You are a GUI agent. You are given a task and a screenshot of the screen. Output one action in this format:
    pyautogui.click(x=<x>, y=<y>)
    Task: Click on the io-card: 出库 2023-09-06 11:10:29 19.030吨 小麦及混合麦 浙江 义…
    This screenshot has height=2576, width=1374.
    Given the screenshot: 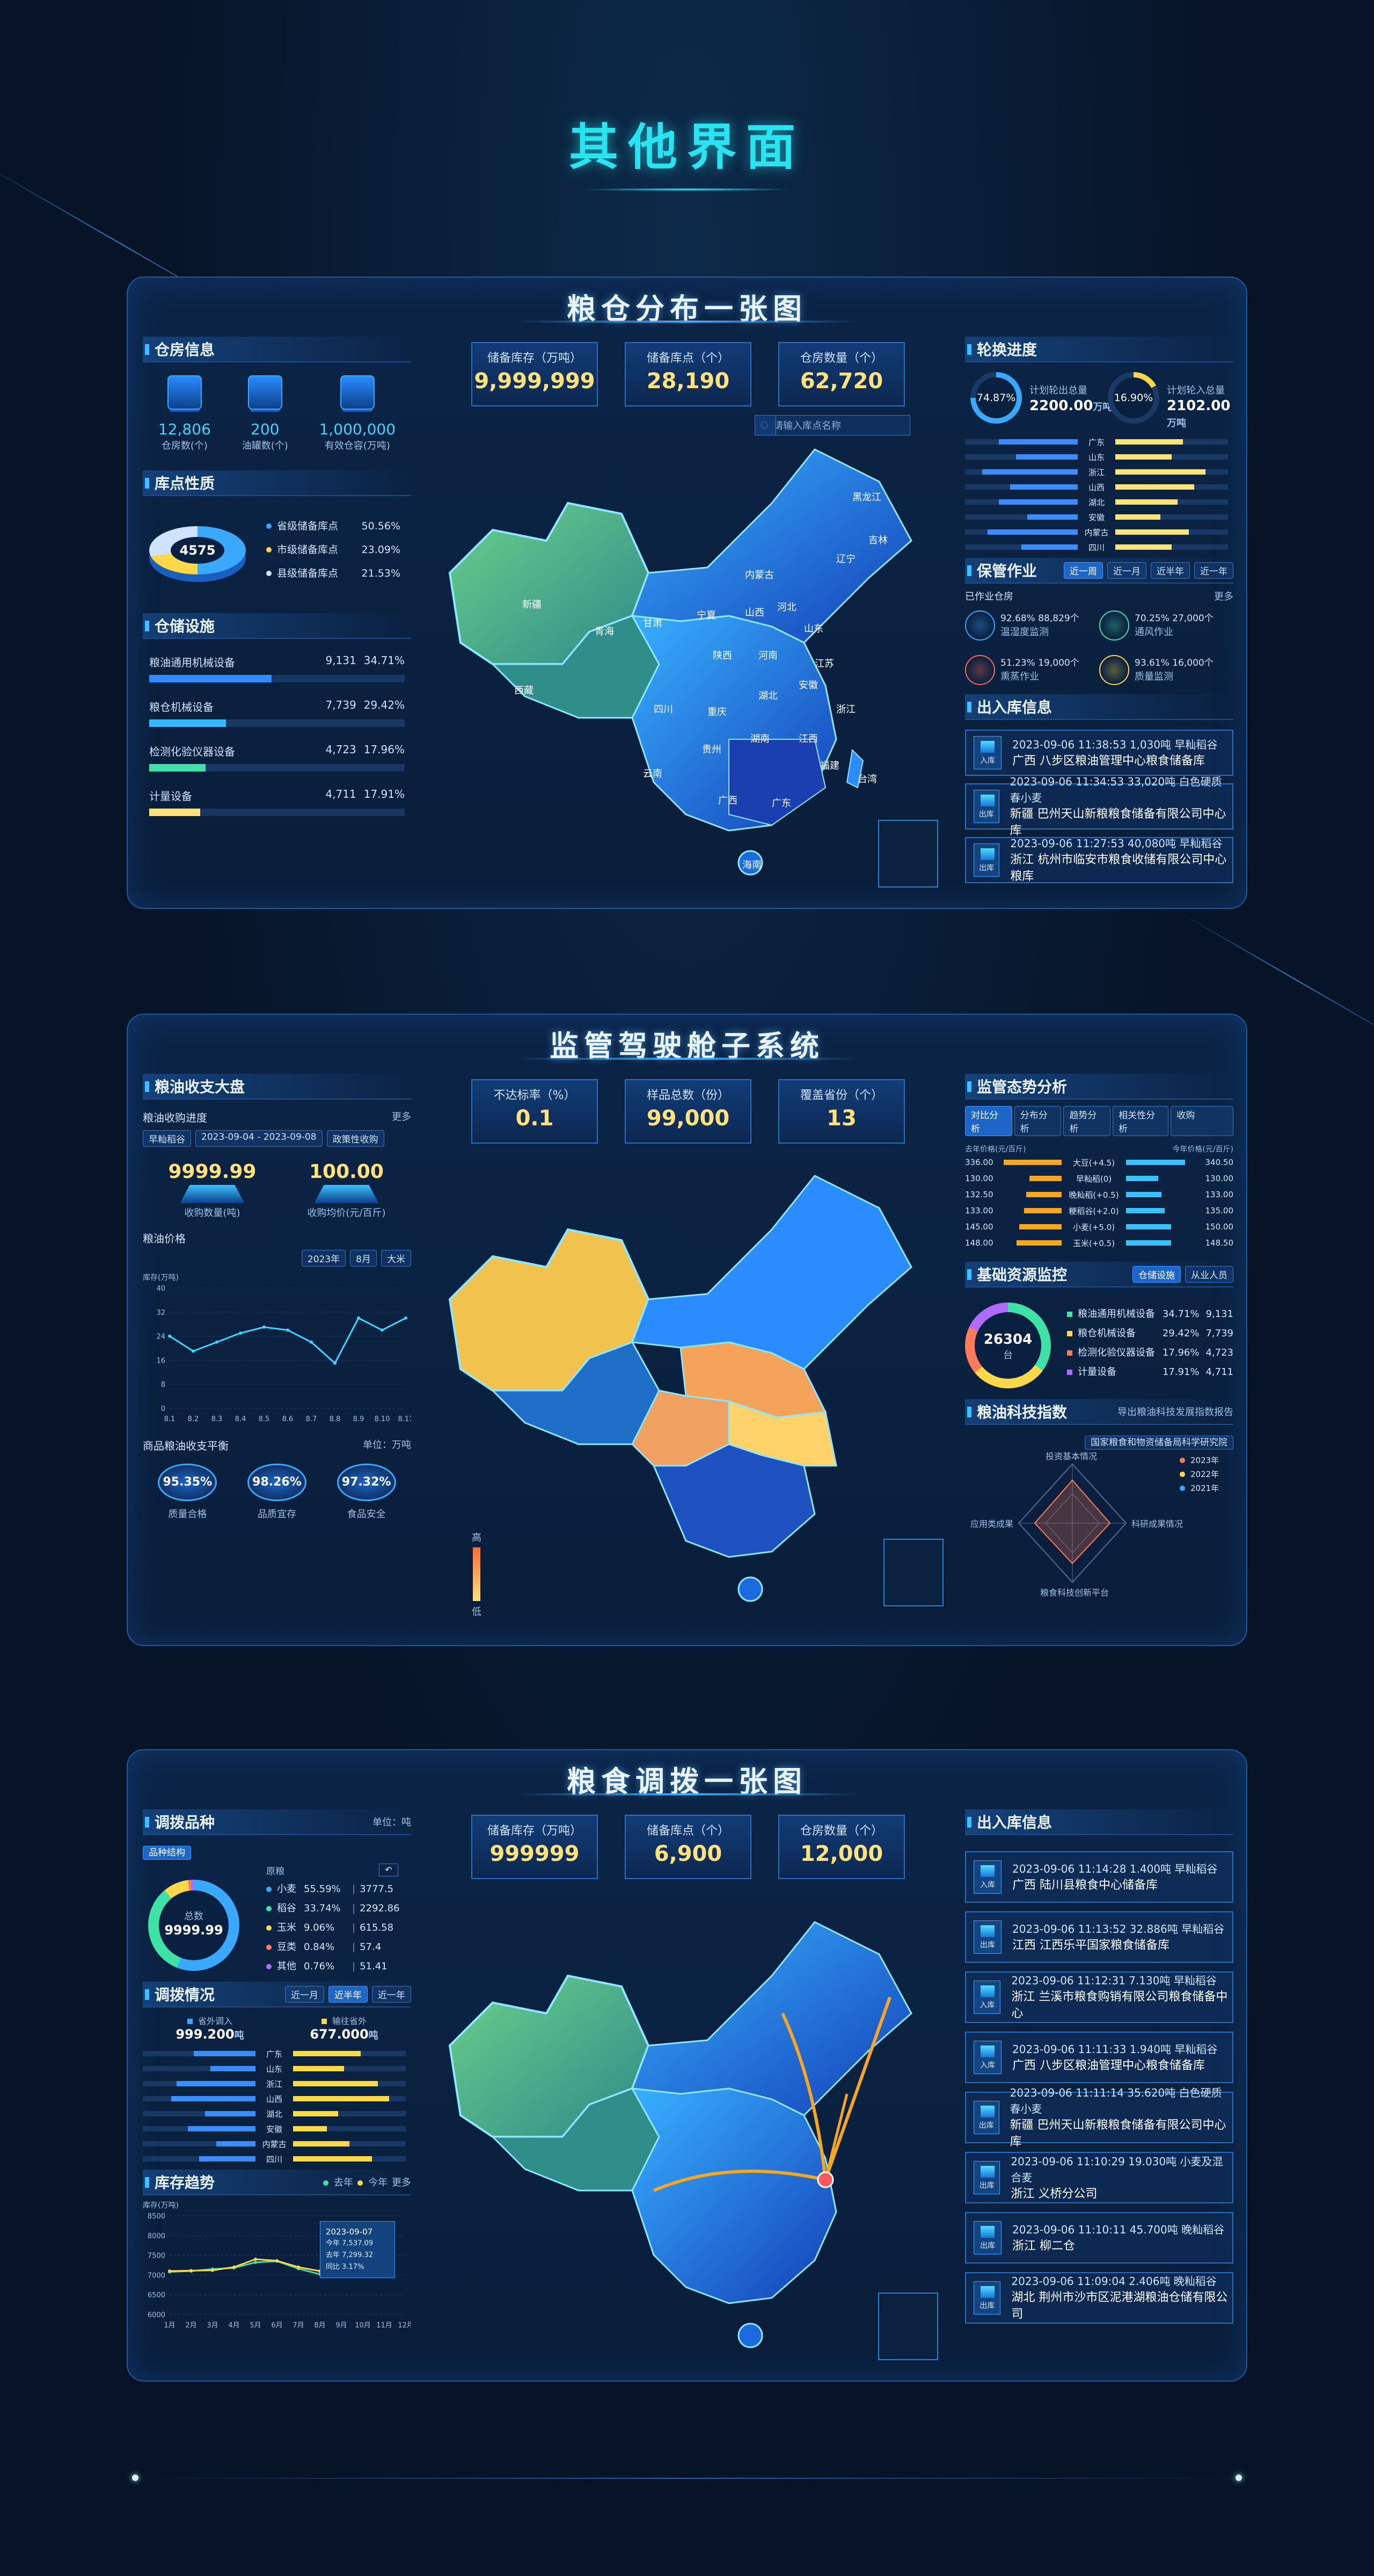 What is the action you would take?
    pyautogui.click(x=1099, y=2177)
    